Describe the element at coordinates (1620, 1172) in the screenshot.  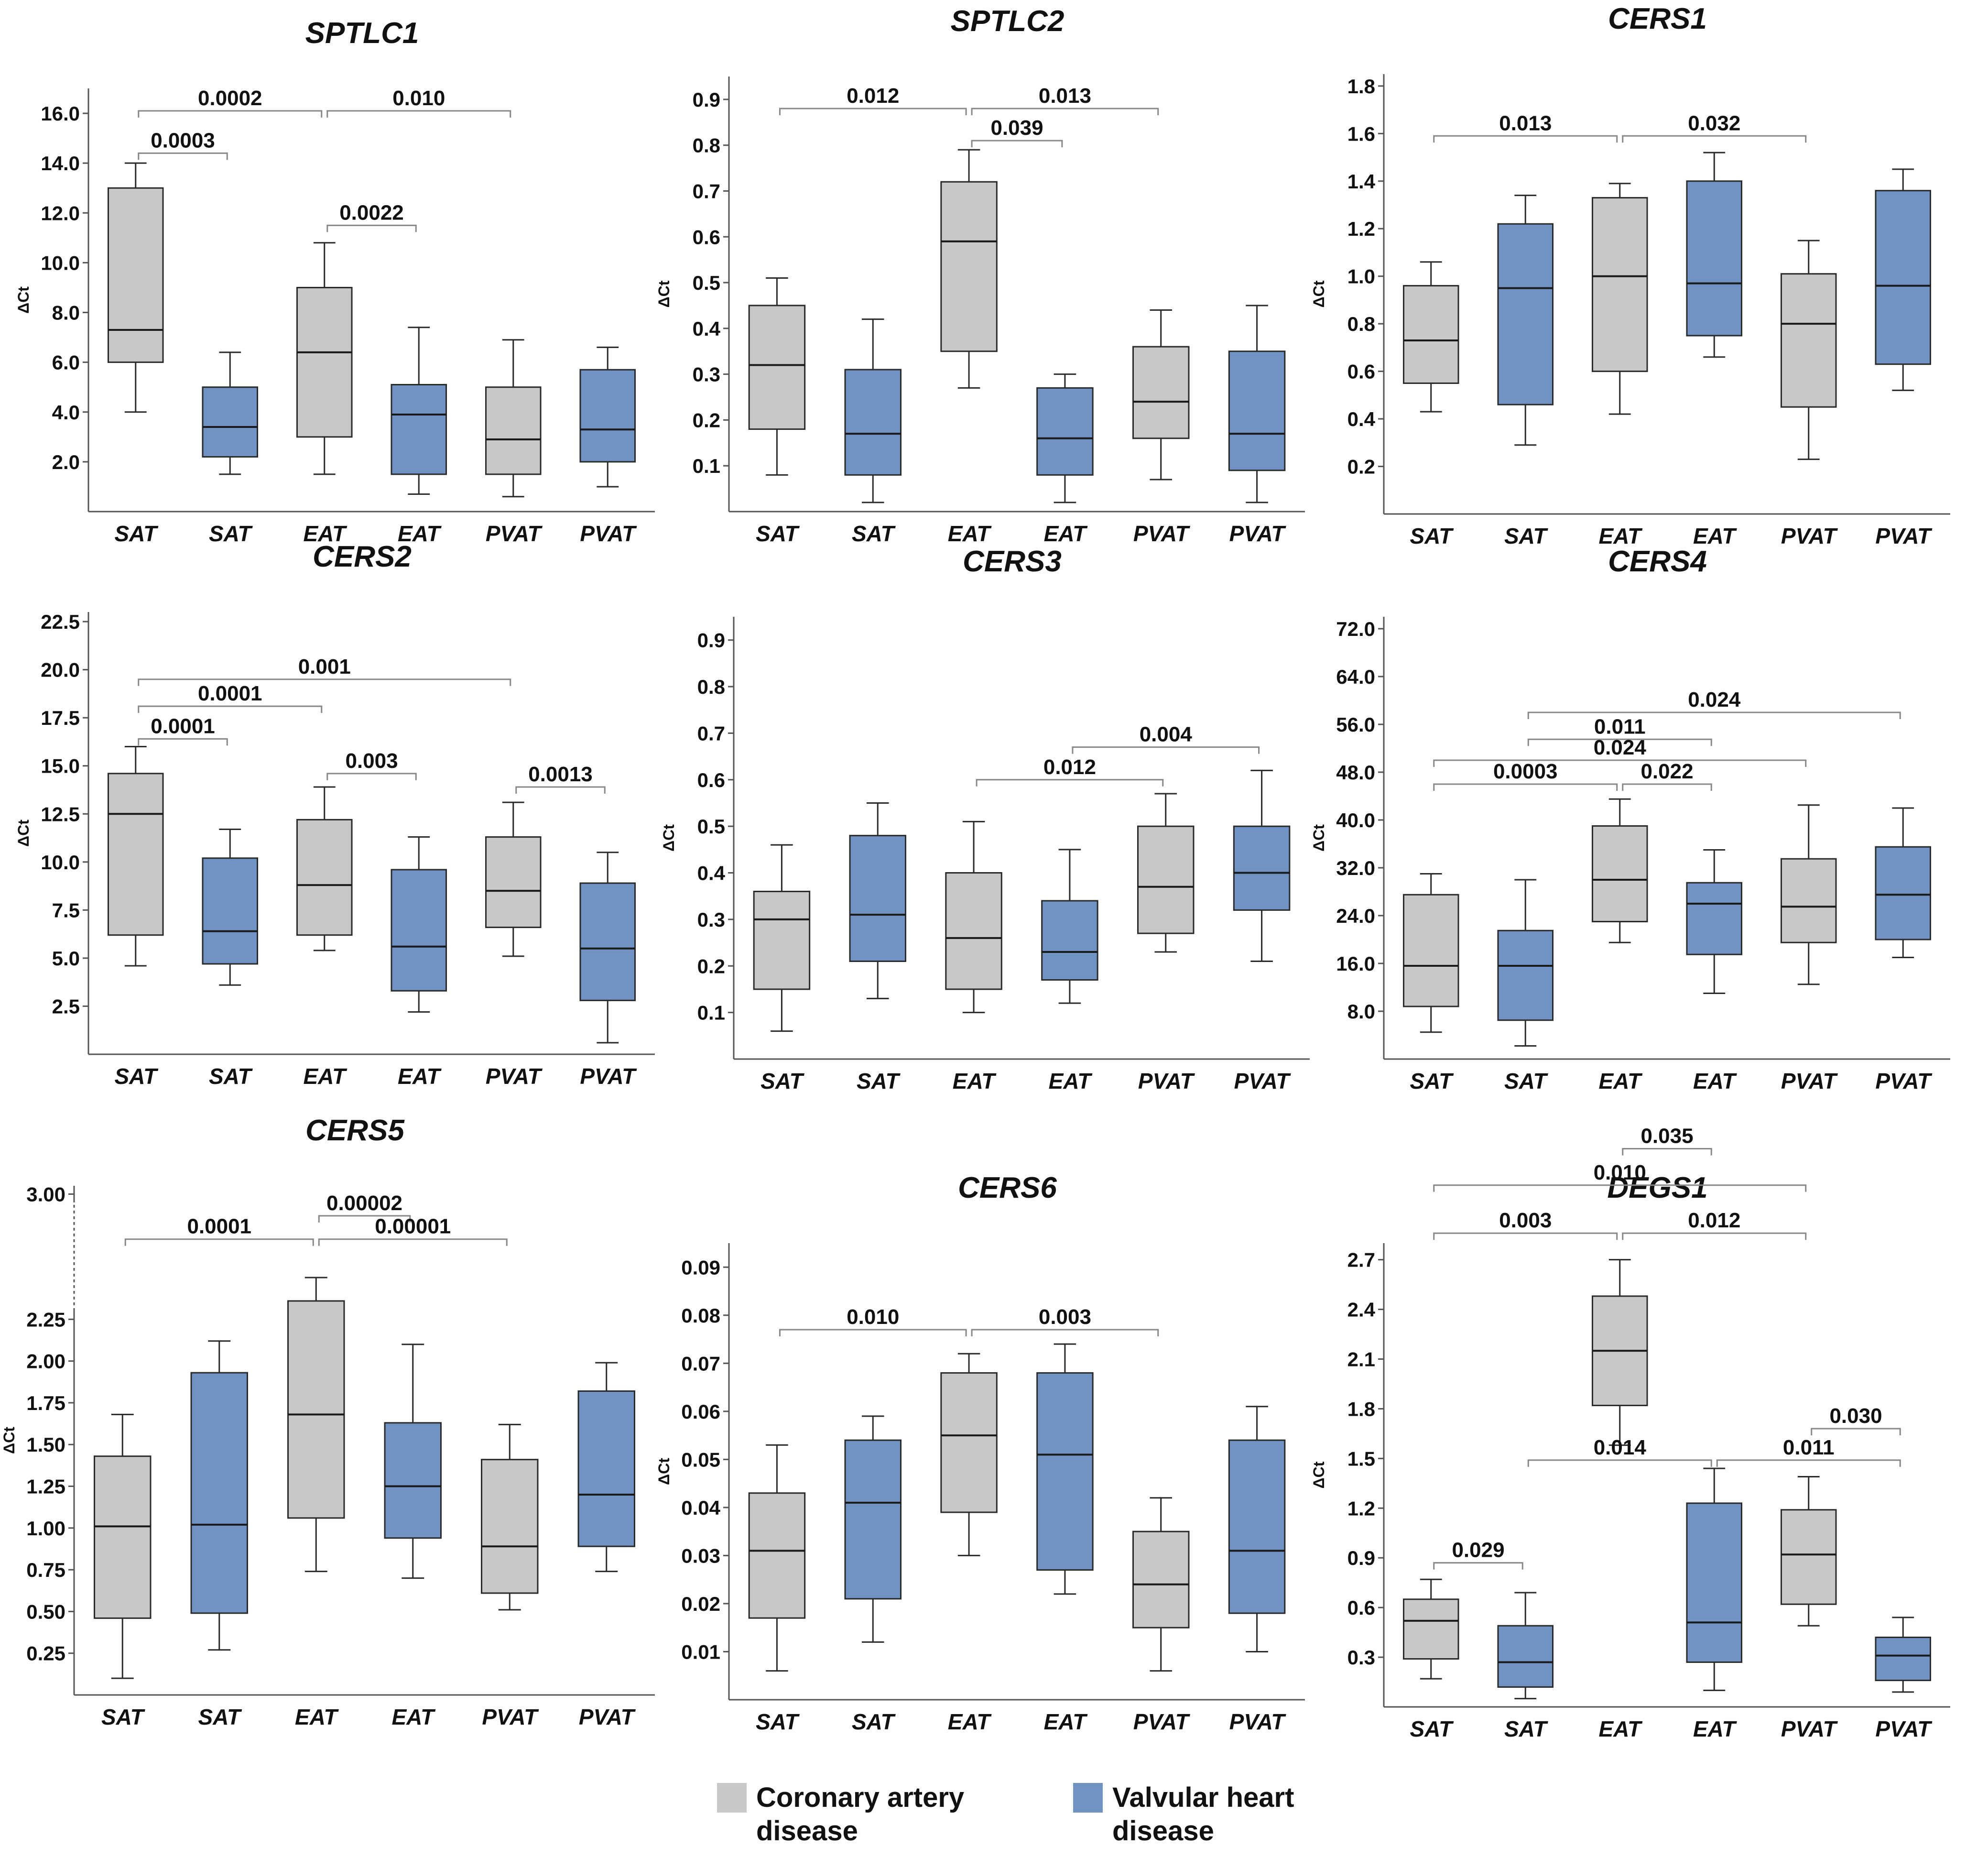
I see `p-value-label: 0.010` at that location.